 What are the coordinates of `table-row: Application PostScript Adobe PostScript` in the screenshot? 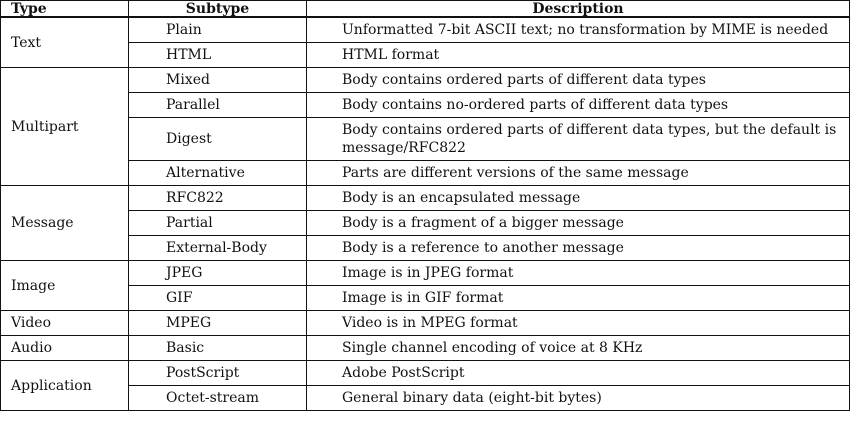 It's located at (425, 385).